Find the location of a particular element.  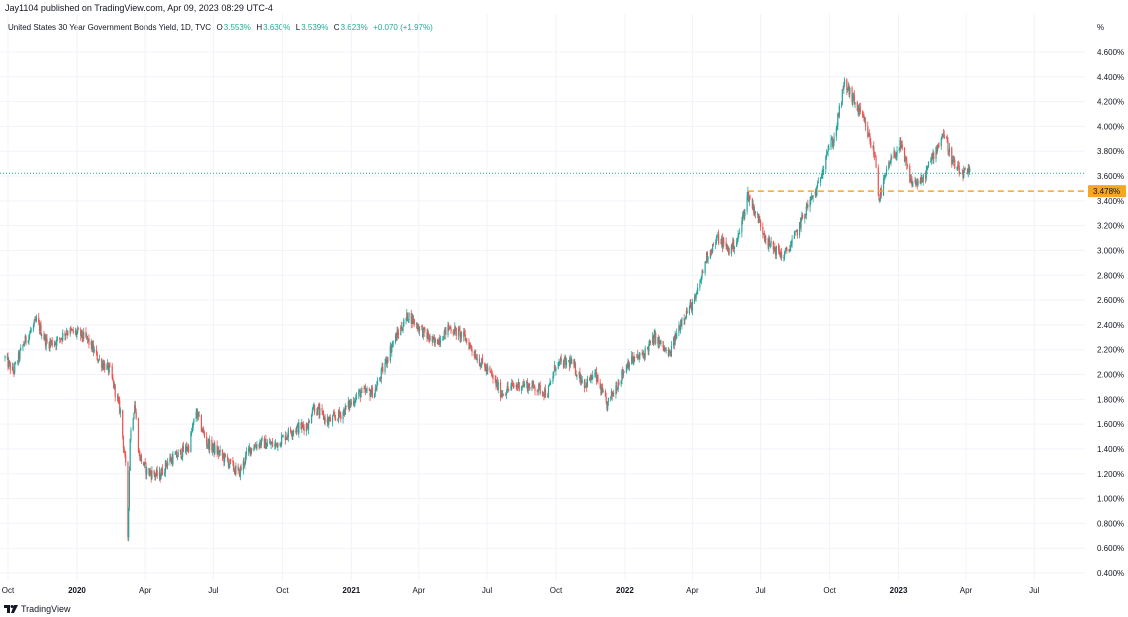

y-tick-label: 4.200% is located at coordinates (1110, 102).